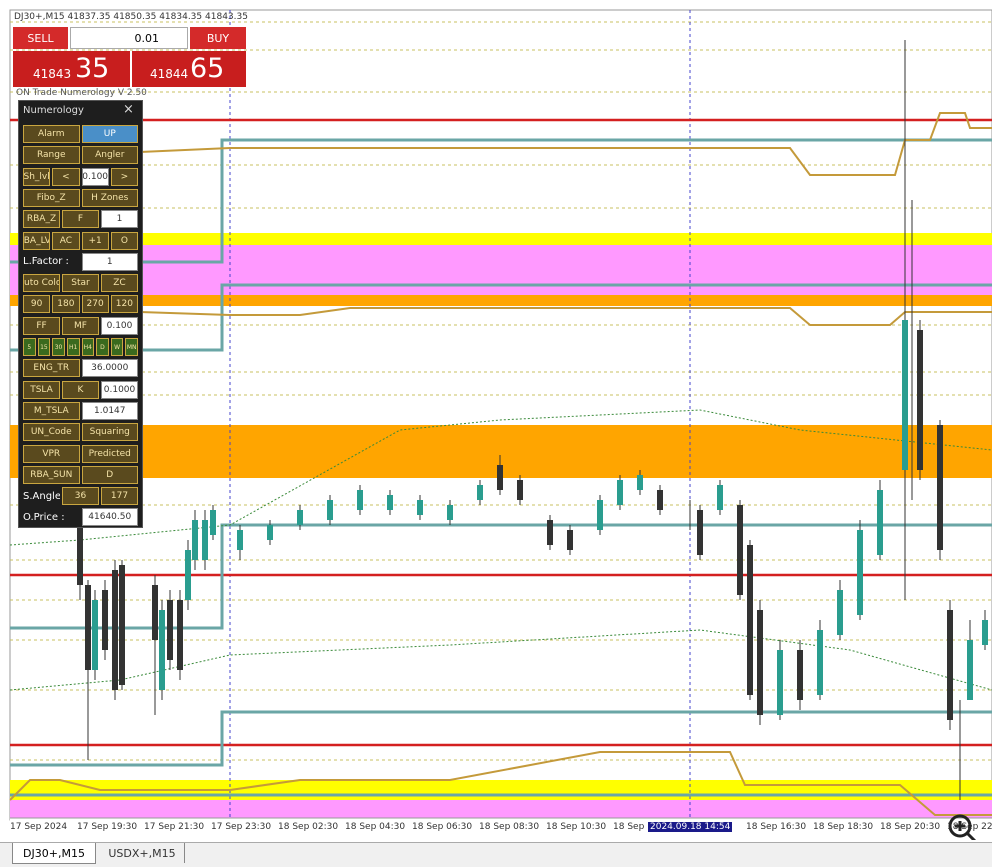  I want to click on x-tick-label: 18 Sep 06:30, so click(442, 827).